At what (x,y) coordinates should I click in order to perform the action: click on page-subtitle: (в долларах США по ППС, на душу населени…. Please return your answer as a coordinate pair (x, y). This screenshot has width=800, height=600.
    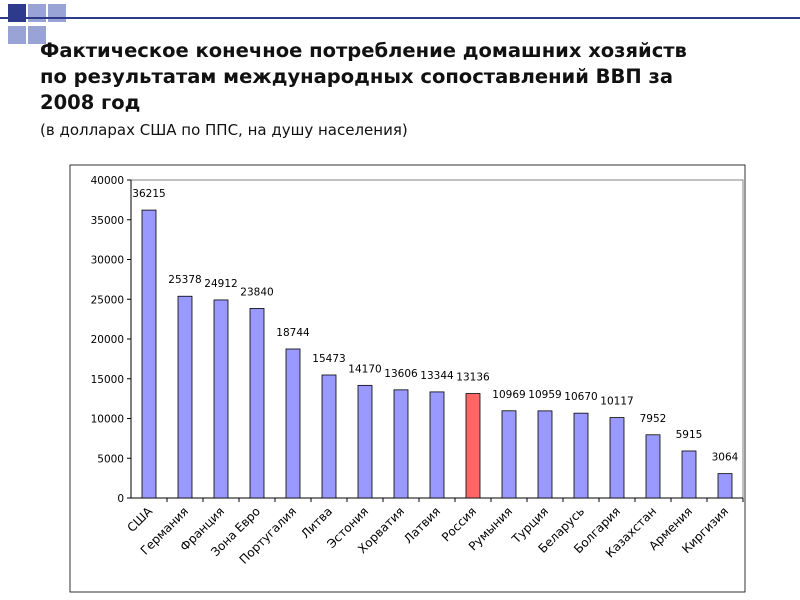
    Looking at the image, I should click on (224, 130).